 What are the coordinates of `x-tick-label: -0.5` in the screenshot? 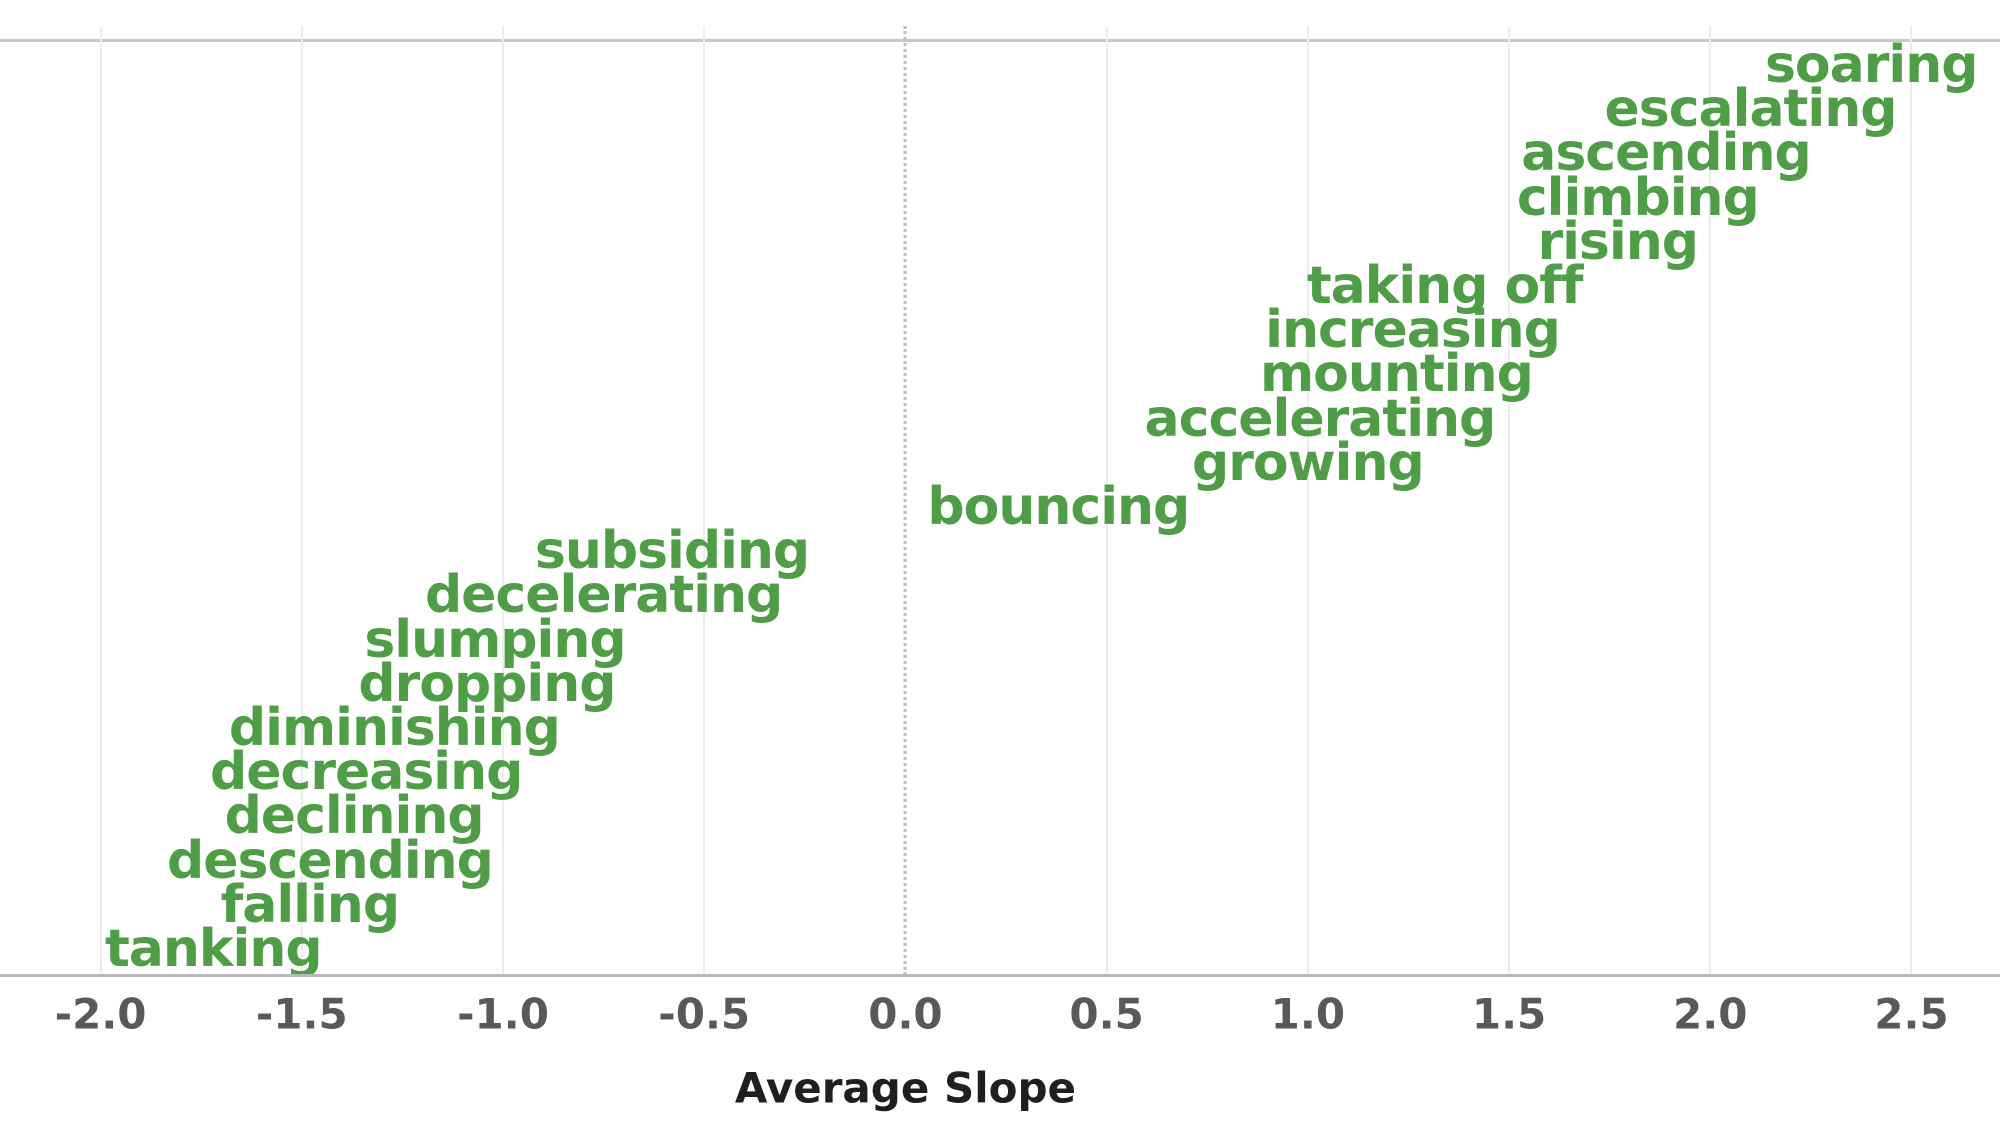 It's located at (704, 1014).